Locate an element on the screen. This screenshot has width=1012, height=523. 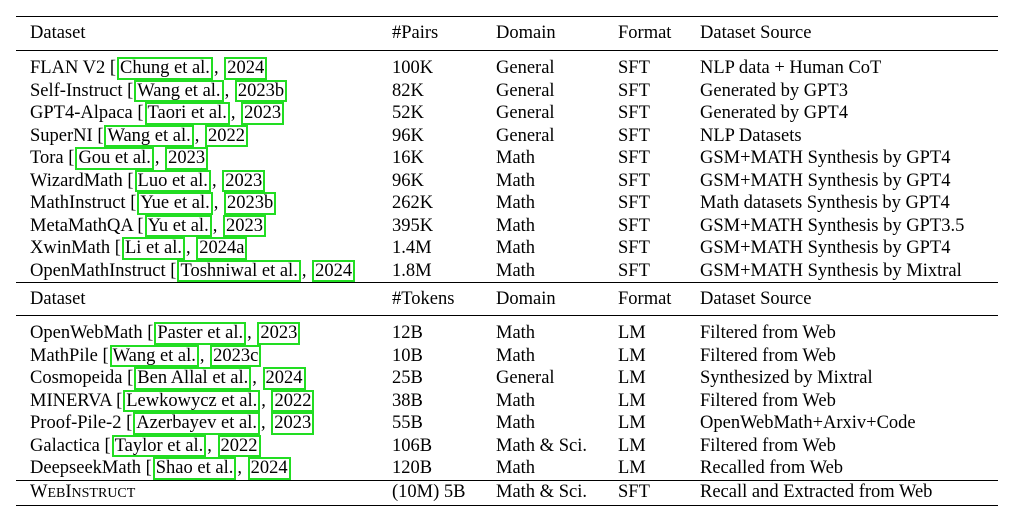
dataset-name: SuperNI is located at coordinates (61, 135).